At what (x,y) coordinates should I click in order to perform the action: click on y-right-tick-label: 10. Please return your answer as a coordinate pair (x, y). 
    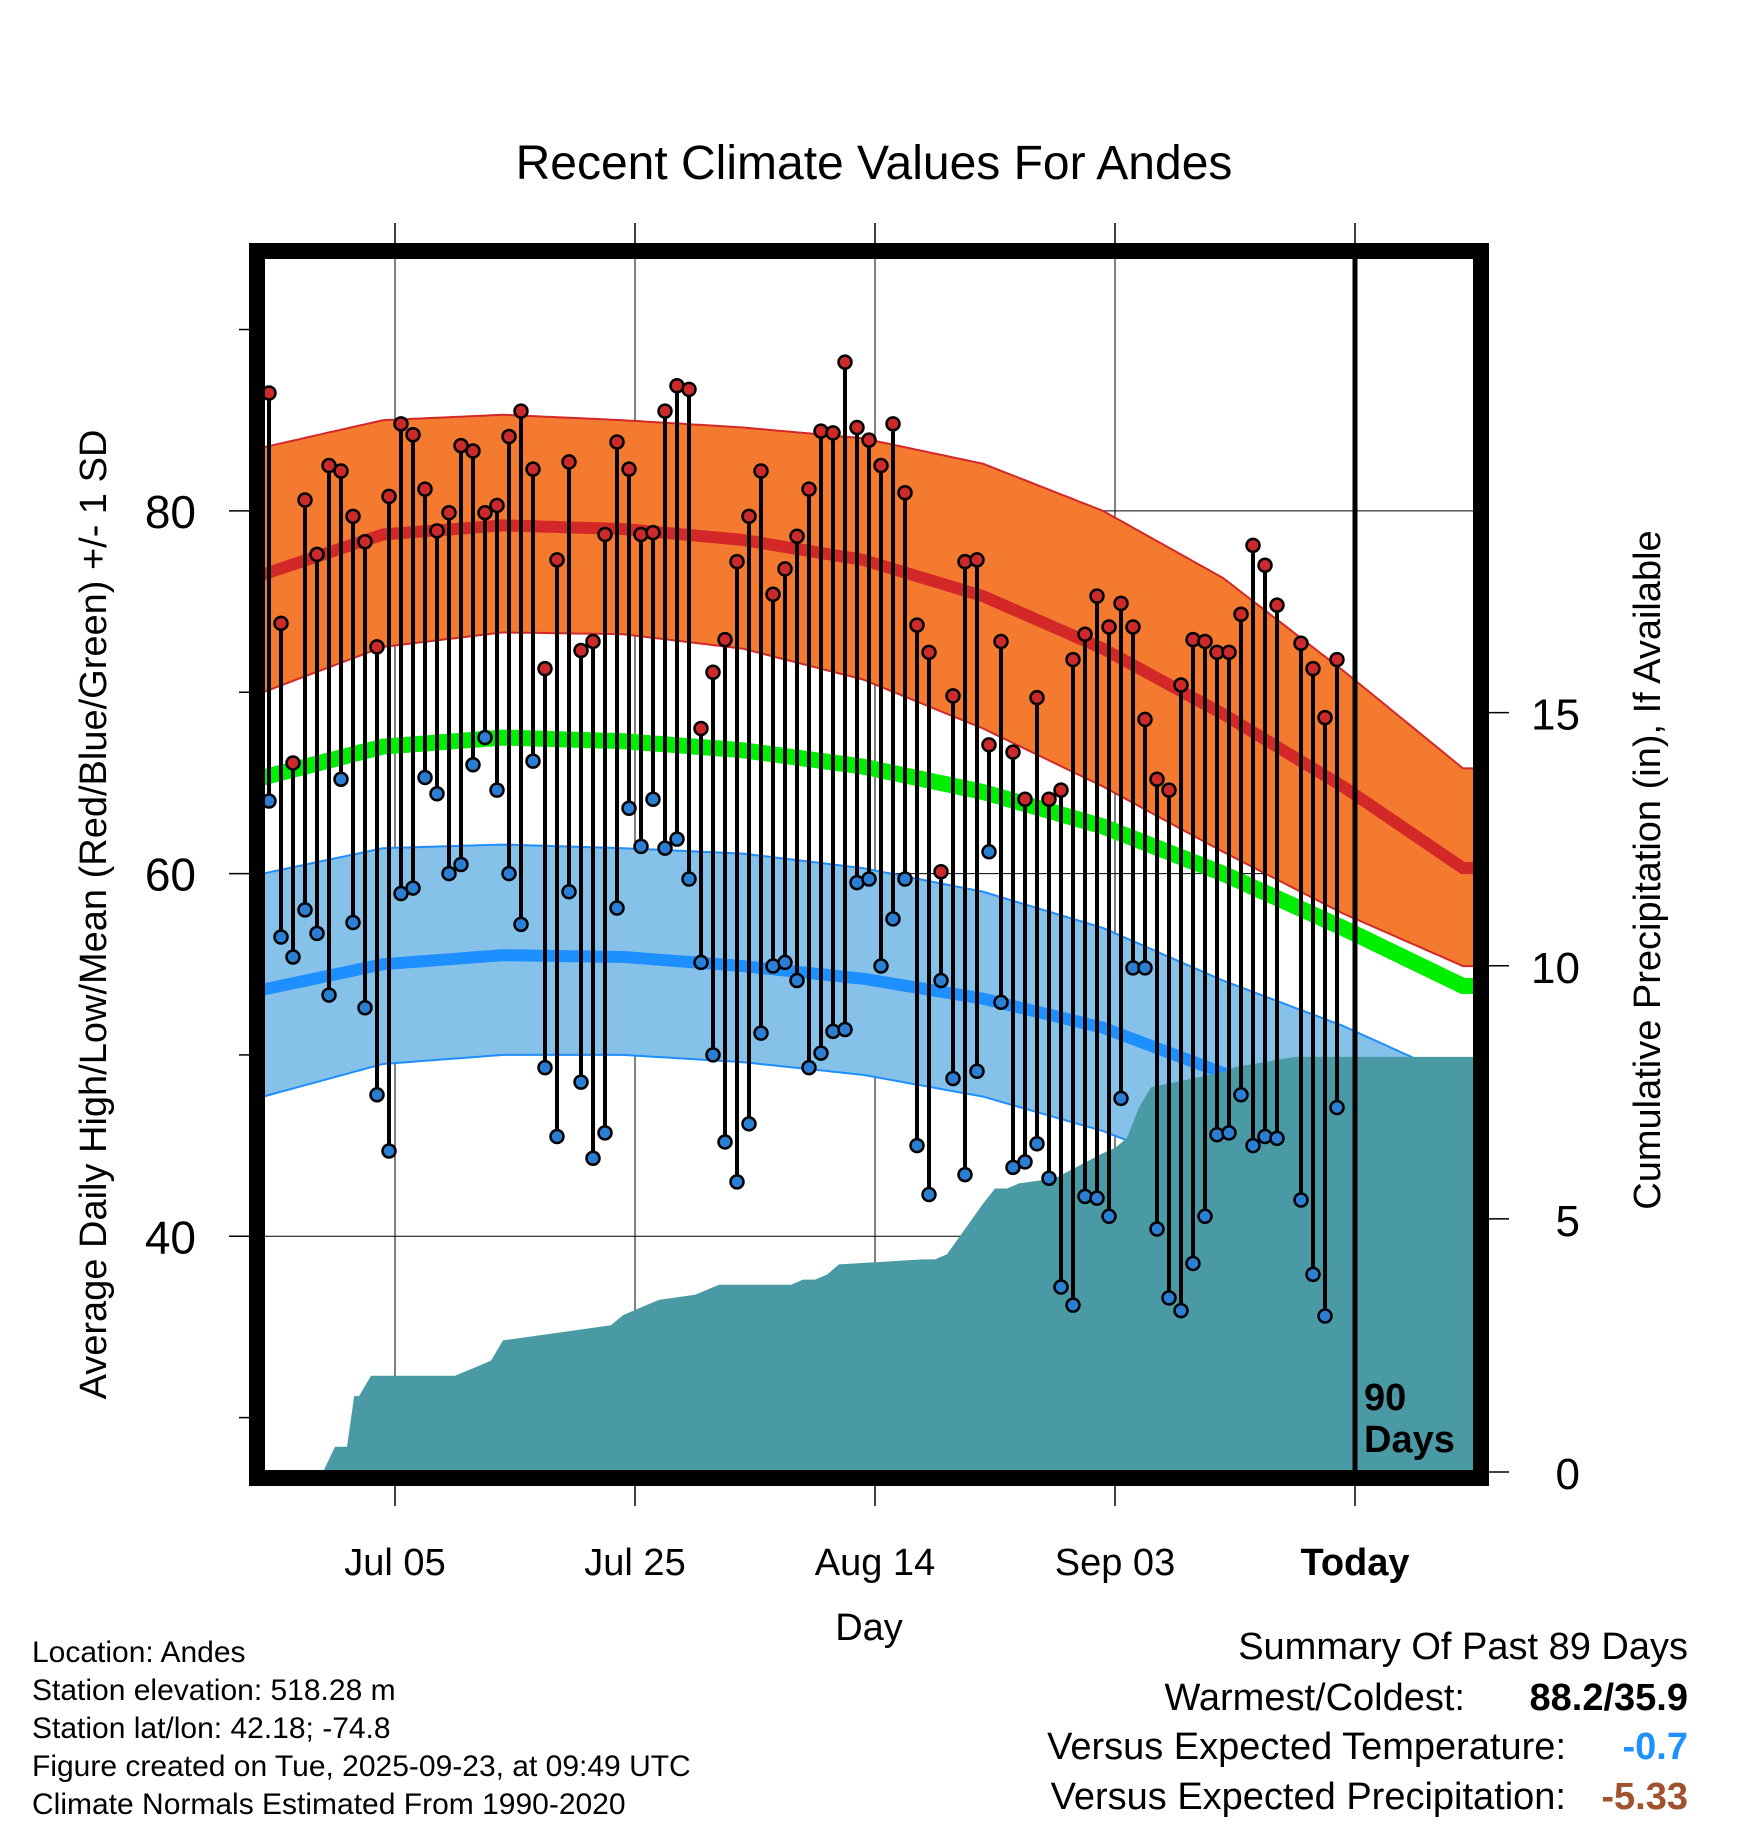
    Looking at the image, I should click on (1555, 968).